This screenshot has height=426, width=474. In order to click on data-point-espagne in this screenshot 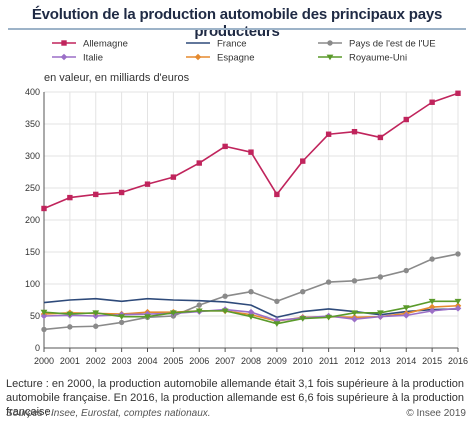, I will do `click(432, 307)`.